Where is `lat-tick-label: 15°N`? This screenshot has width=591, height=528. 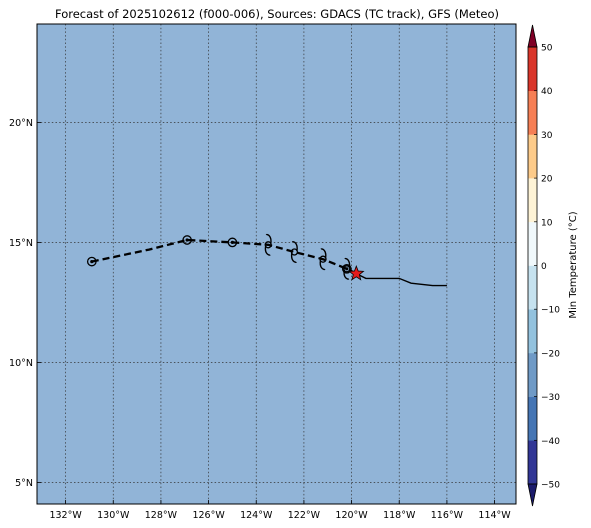 lat-tick-label: 15°N is located at coordinates (21, 243).